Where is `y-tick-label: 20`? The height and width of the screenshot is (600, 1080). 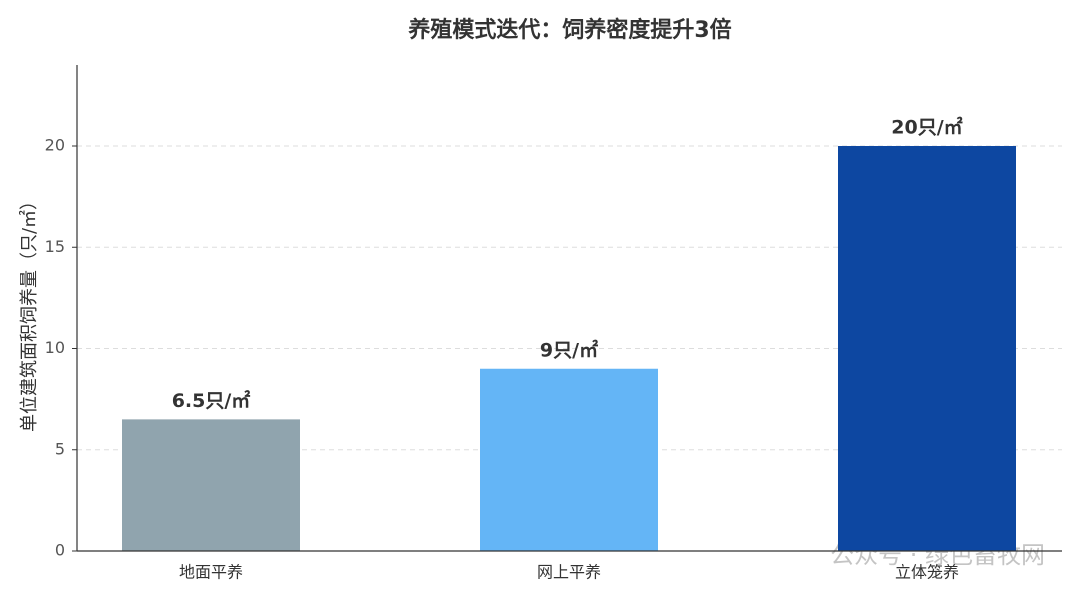
y-tick-label: 20 is located at coordinates (55, 145).